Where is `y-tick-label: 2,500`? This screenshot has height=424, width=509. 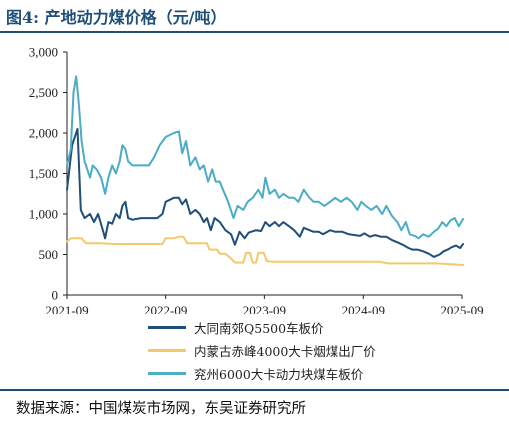
y-tick-label: 2,500 is located at coordinates (43, 92).